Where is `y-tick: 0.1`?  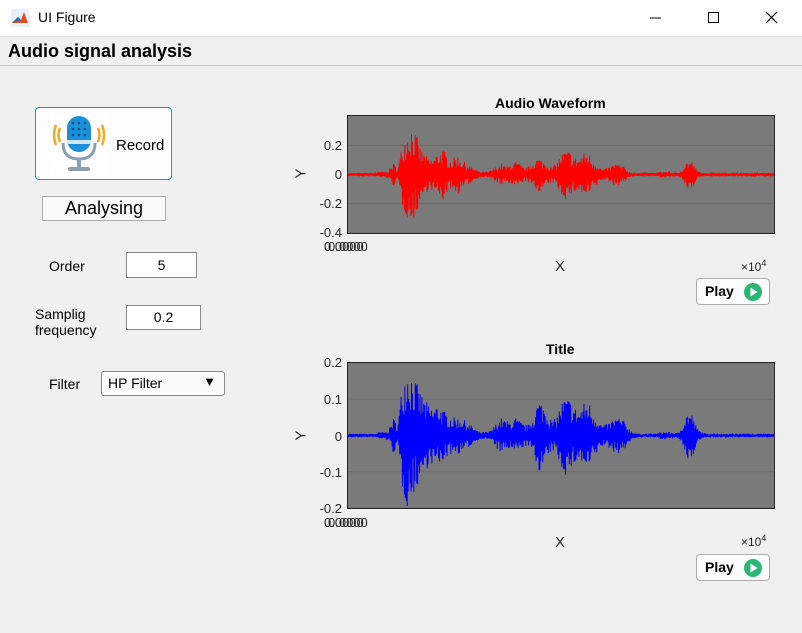
y-tick: 0.1 is located at coordinates (332, 399).